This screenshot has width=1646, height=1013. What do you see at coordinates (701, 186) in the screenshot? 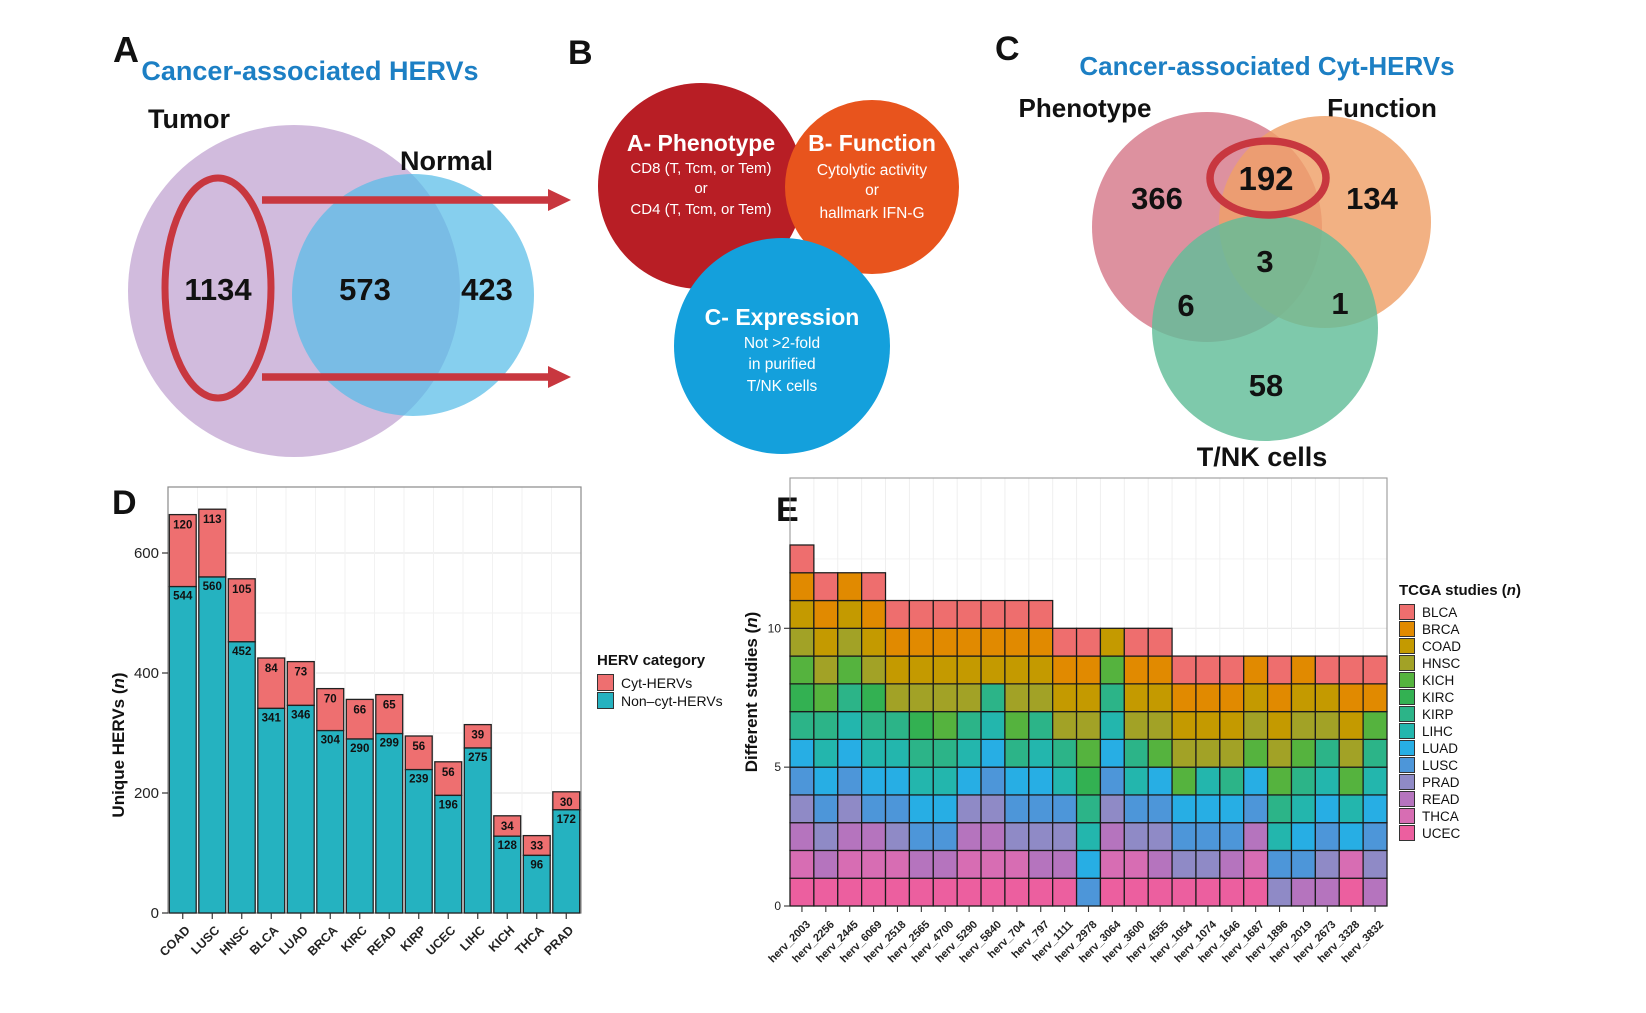
I see `phenotype-criteria-circle` at bounding box center [701, 186].